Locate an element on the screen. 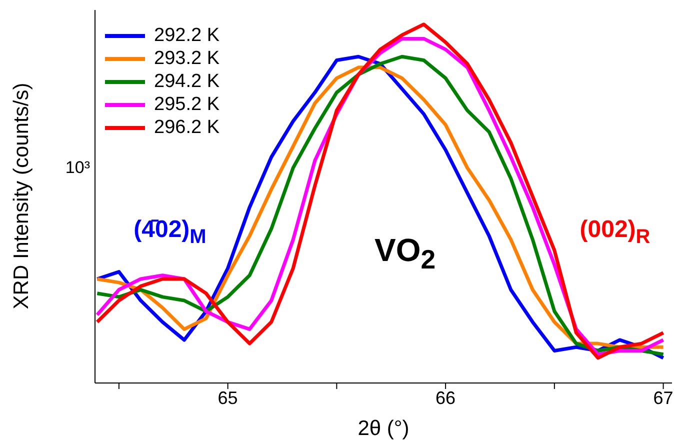 This screenshot has height=444, width=674. annotation: (4̄02)$_{M}$ is located at coordinates (170, 232).